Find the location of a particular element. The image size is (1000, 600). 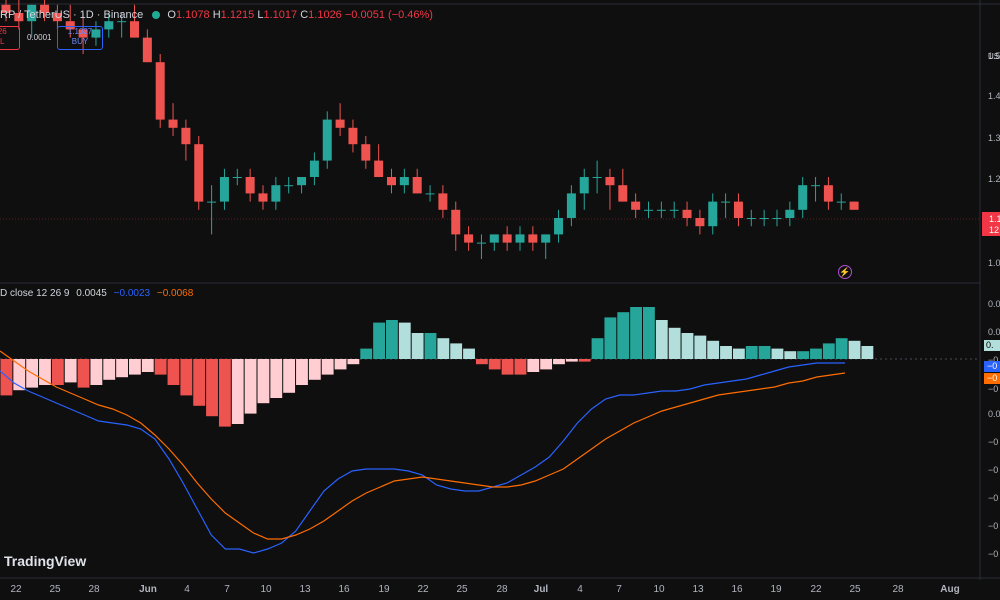

price-tick-label: 1.0 is located at coordinates (994, 263).